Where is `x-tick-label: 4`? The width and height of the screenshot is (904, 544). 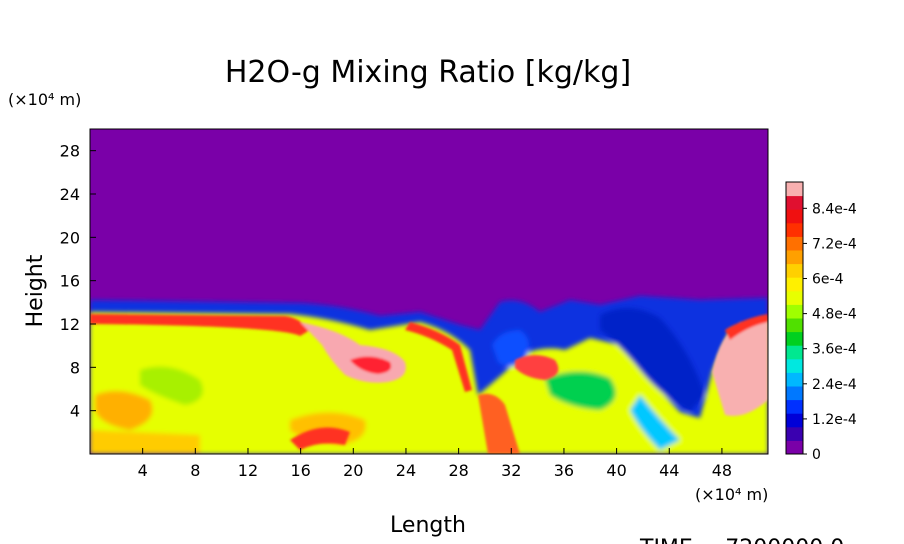
x-tick-label: 4 is located at coordinates (143, 470).